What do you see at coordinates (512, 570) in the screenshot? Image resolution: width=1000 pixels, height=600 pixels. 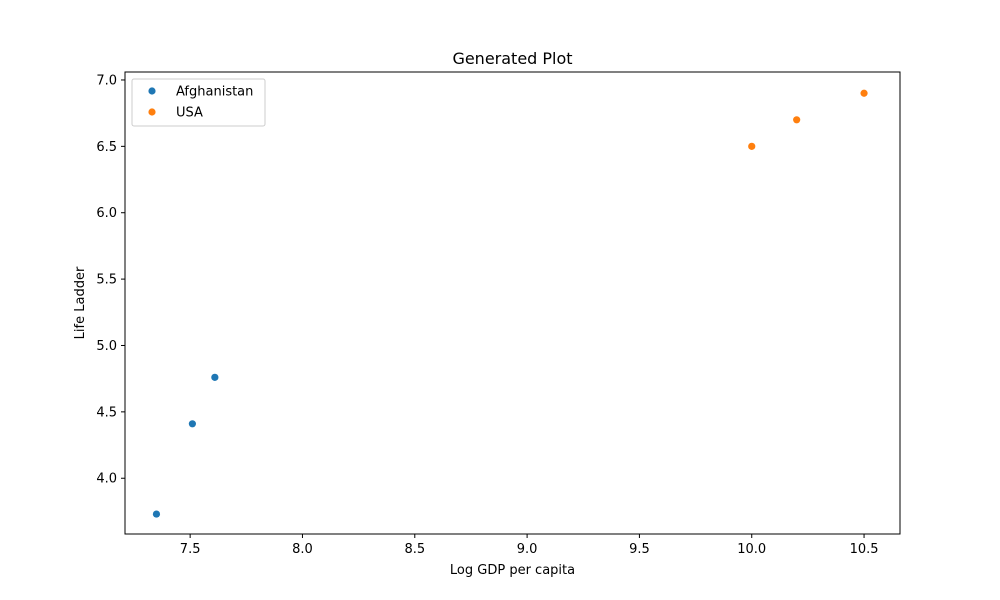 I see `x-axis-label: Log GDP per capita` at bounding box center [512, 570].